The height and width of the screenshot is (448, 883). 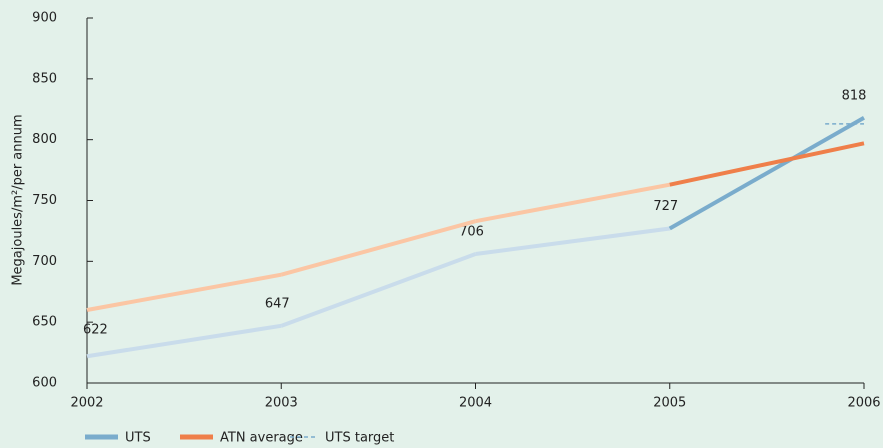 I want to click on y-tick-label: 850, so click(x=44, y=78).